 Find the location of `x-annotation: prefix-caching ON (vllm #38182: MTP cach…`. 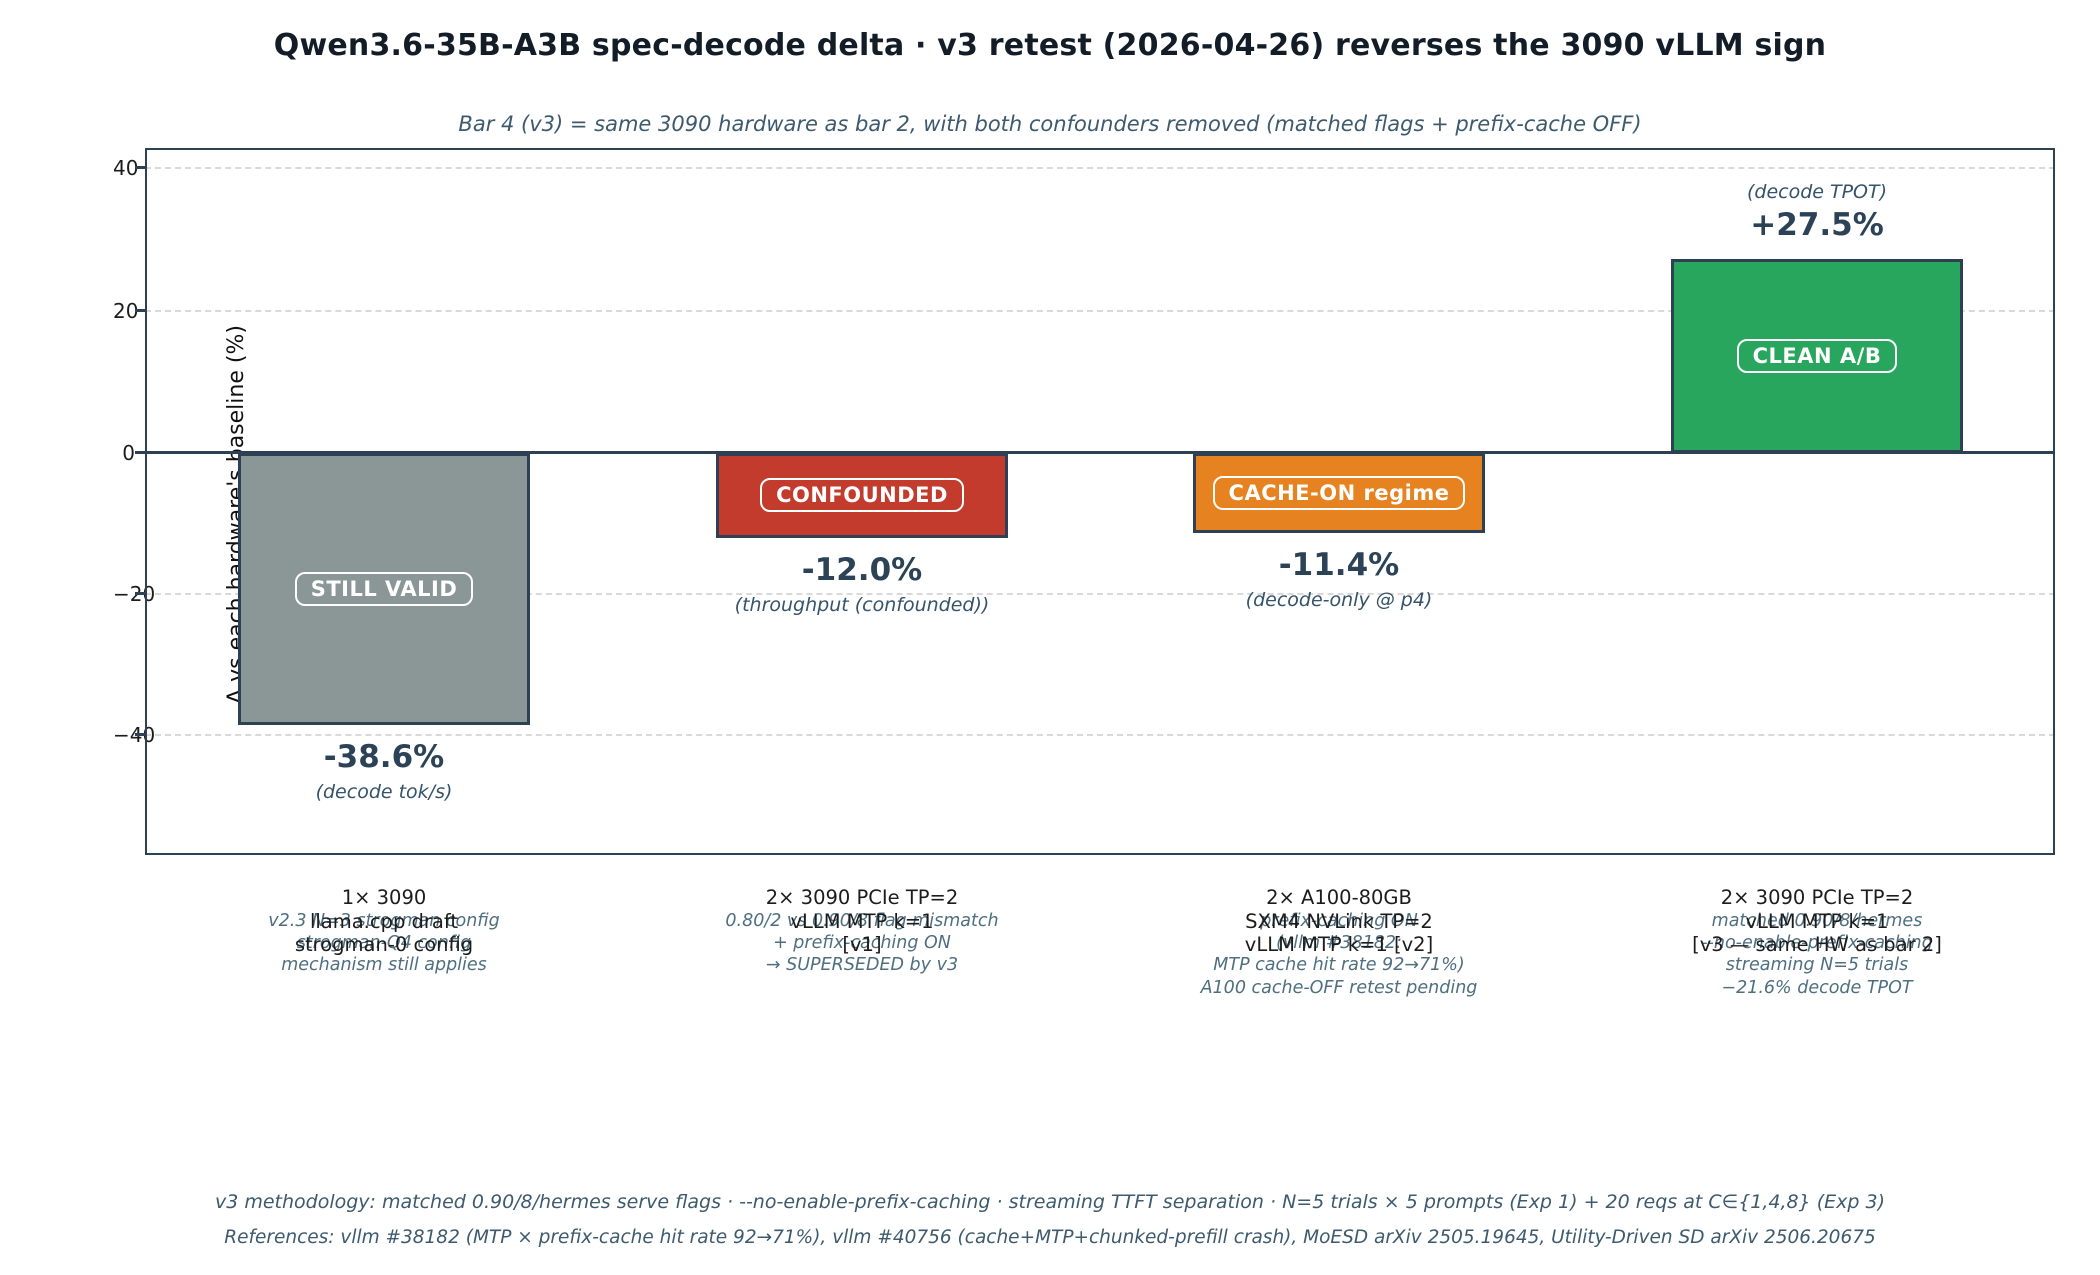

x-annotation: prefix-caching ON (vllm #38182: MTP cach… is located at coordinates (1339, 954).